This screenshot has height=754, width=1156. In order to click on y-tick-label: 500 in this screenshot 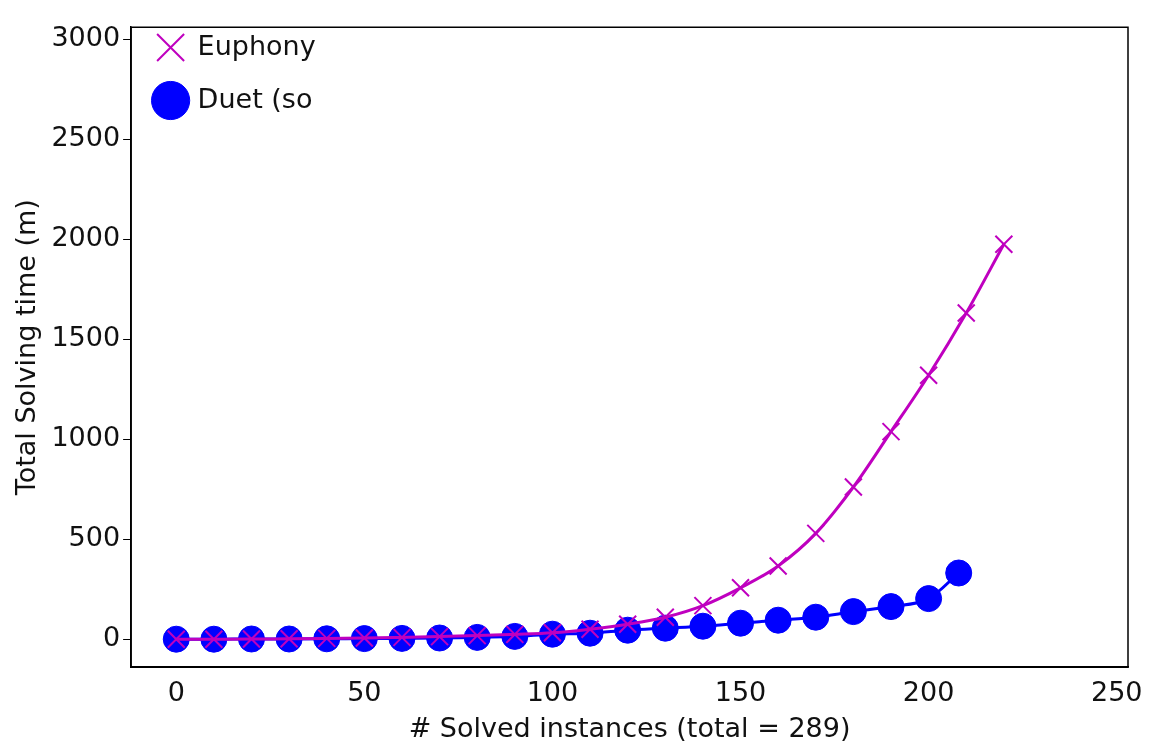, I will do `click(94, 537)`.